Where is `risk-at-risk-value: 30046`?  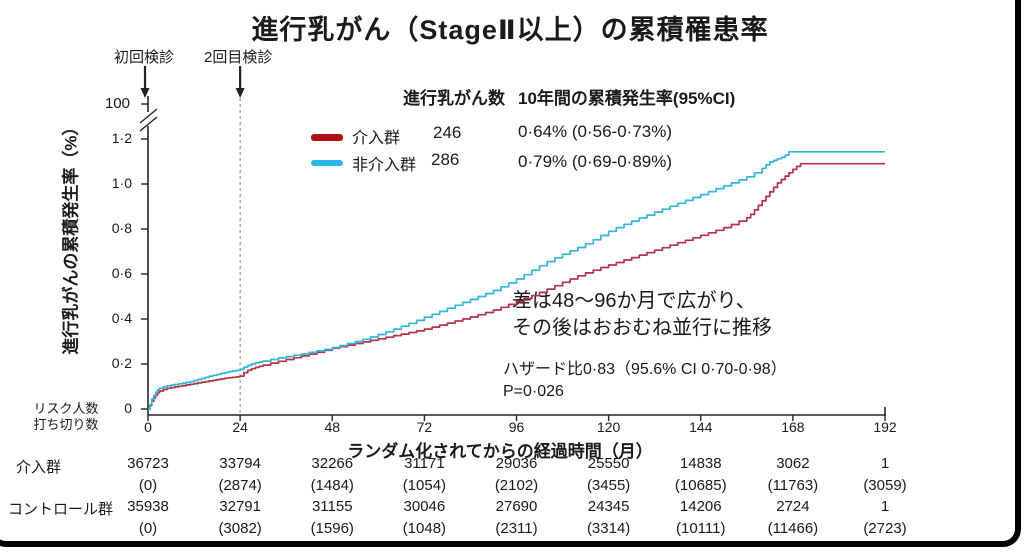
risk-at-risk-value: 30046 is located at coordinates (424, 506).